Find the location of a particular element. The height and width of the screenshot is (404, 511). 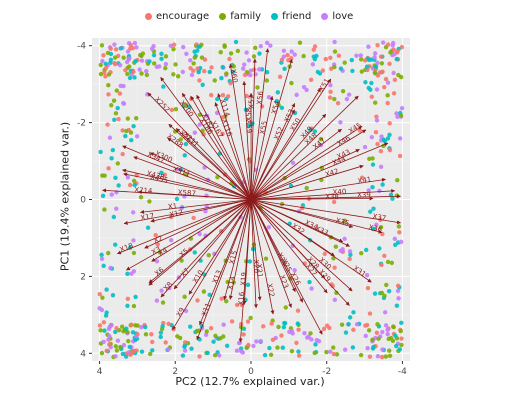

loading-arrow-label: X9 is located at coordinates (181, 312).